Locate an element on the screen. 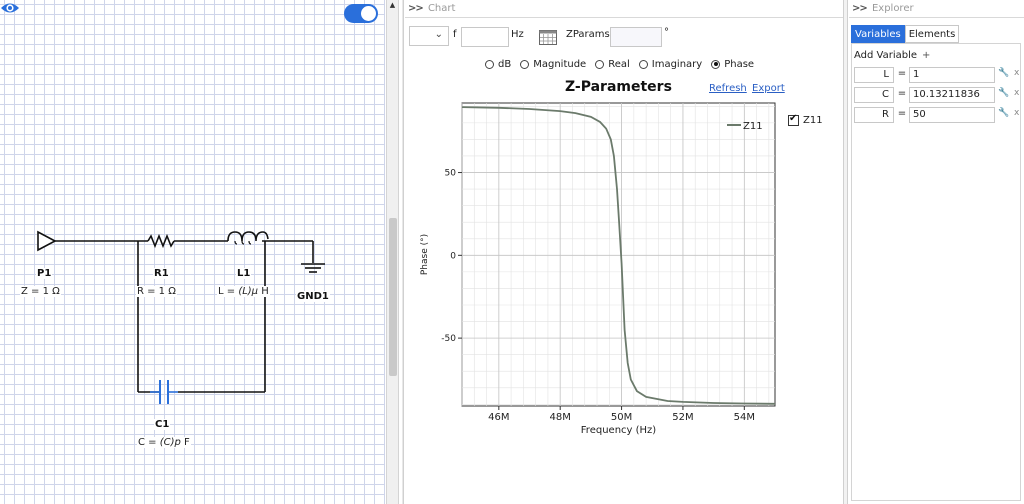  param-prefix: Z = 1 is located at coordinates (37, 291).